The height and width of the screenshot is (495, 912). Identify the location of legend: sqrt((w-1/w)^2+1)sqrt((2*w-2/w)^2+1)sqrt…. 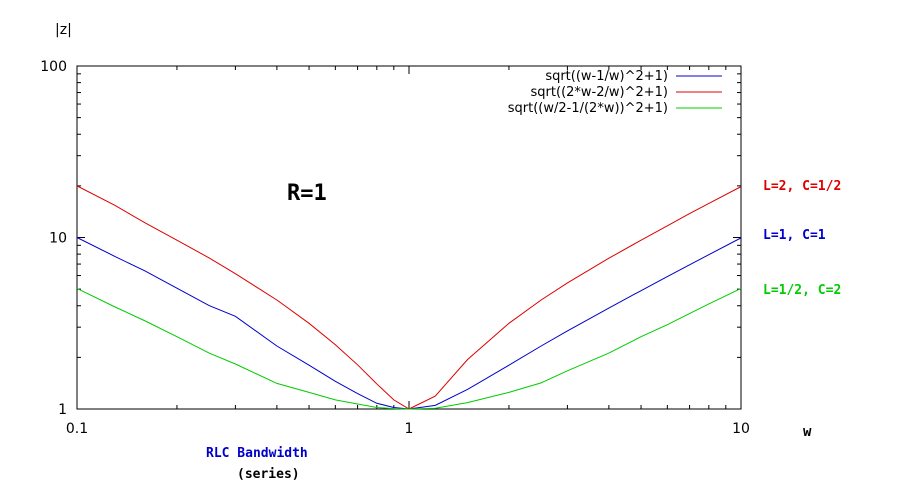
(615, 92).